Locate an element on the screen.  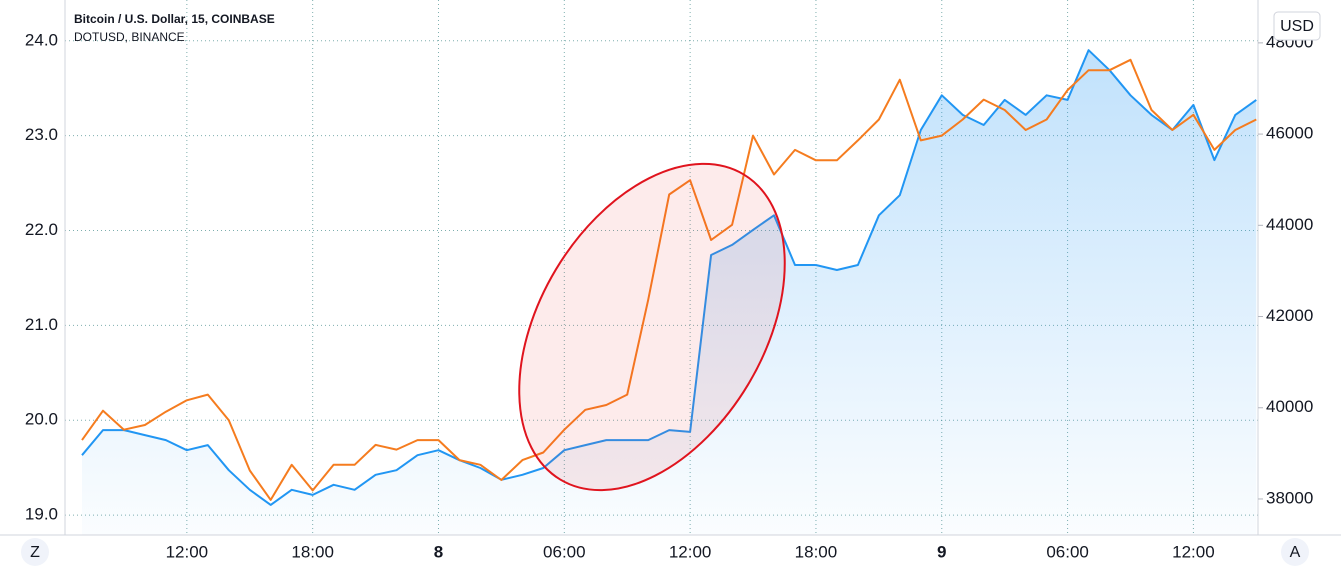
zoom-button-label: Z is located at coordinates (35, 552).